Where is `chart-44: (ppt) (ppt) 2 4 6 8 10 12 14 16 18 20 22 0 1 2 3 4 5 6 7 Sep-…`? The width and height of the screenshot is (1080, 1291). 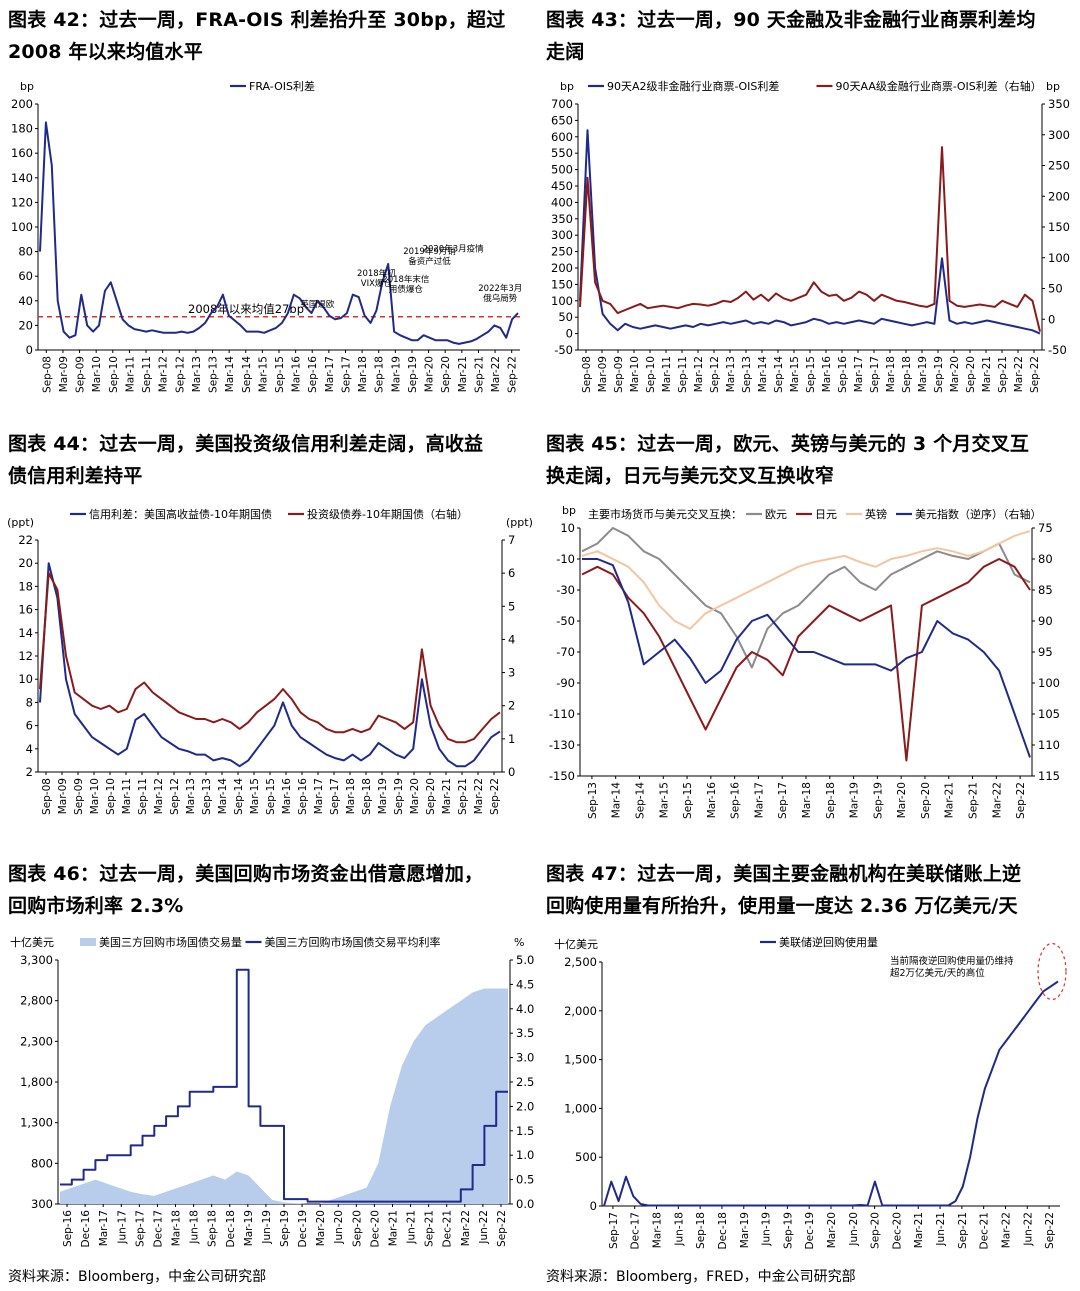
chart-44: (ppt) (ppt) 2 4 6 8 10 12 14 16 18 20 22 0 1 2 3 4 5 6 7 Sep-… is located at coordinates (270, 672).